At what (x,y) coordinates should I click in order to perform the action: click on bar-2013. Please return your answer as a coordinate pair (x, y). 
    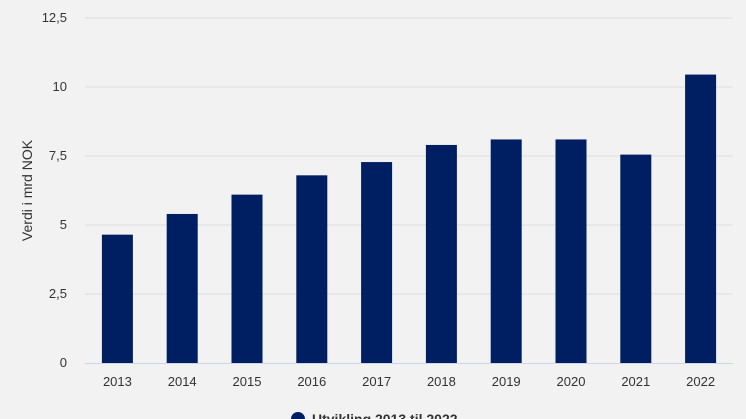
    Looking at the image, I should click on (117, 298).